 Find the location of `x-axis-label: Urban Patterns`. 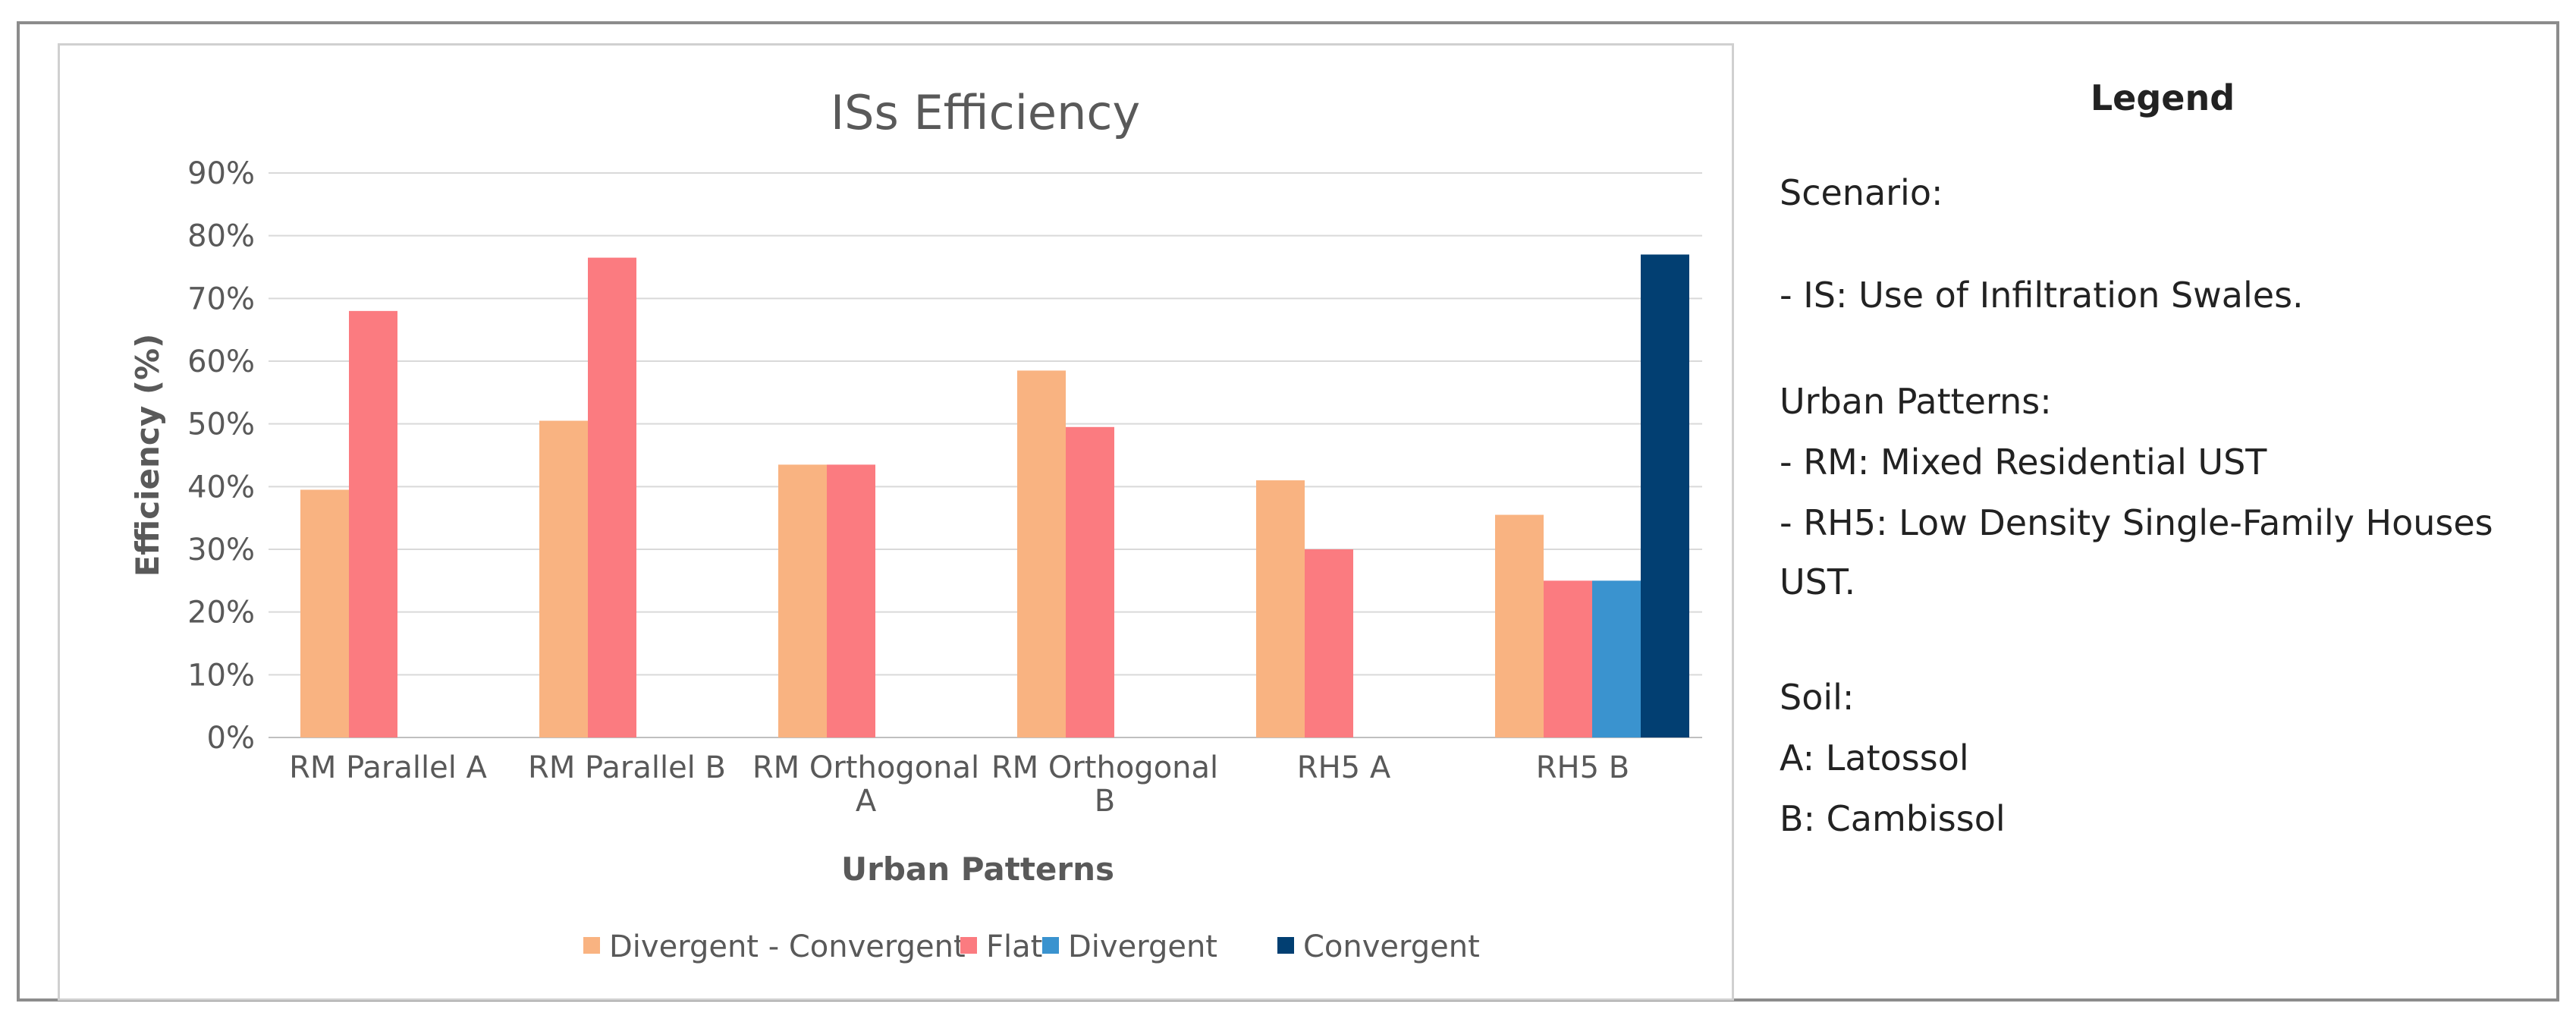

x-axis-label: Urban Patterns is located at coordinates (977, 870).